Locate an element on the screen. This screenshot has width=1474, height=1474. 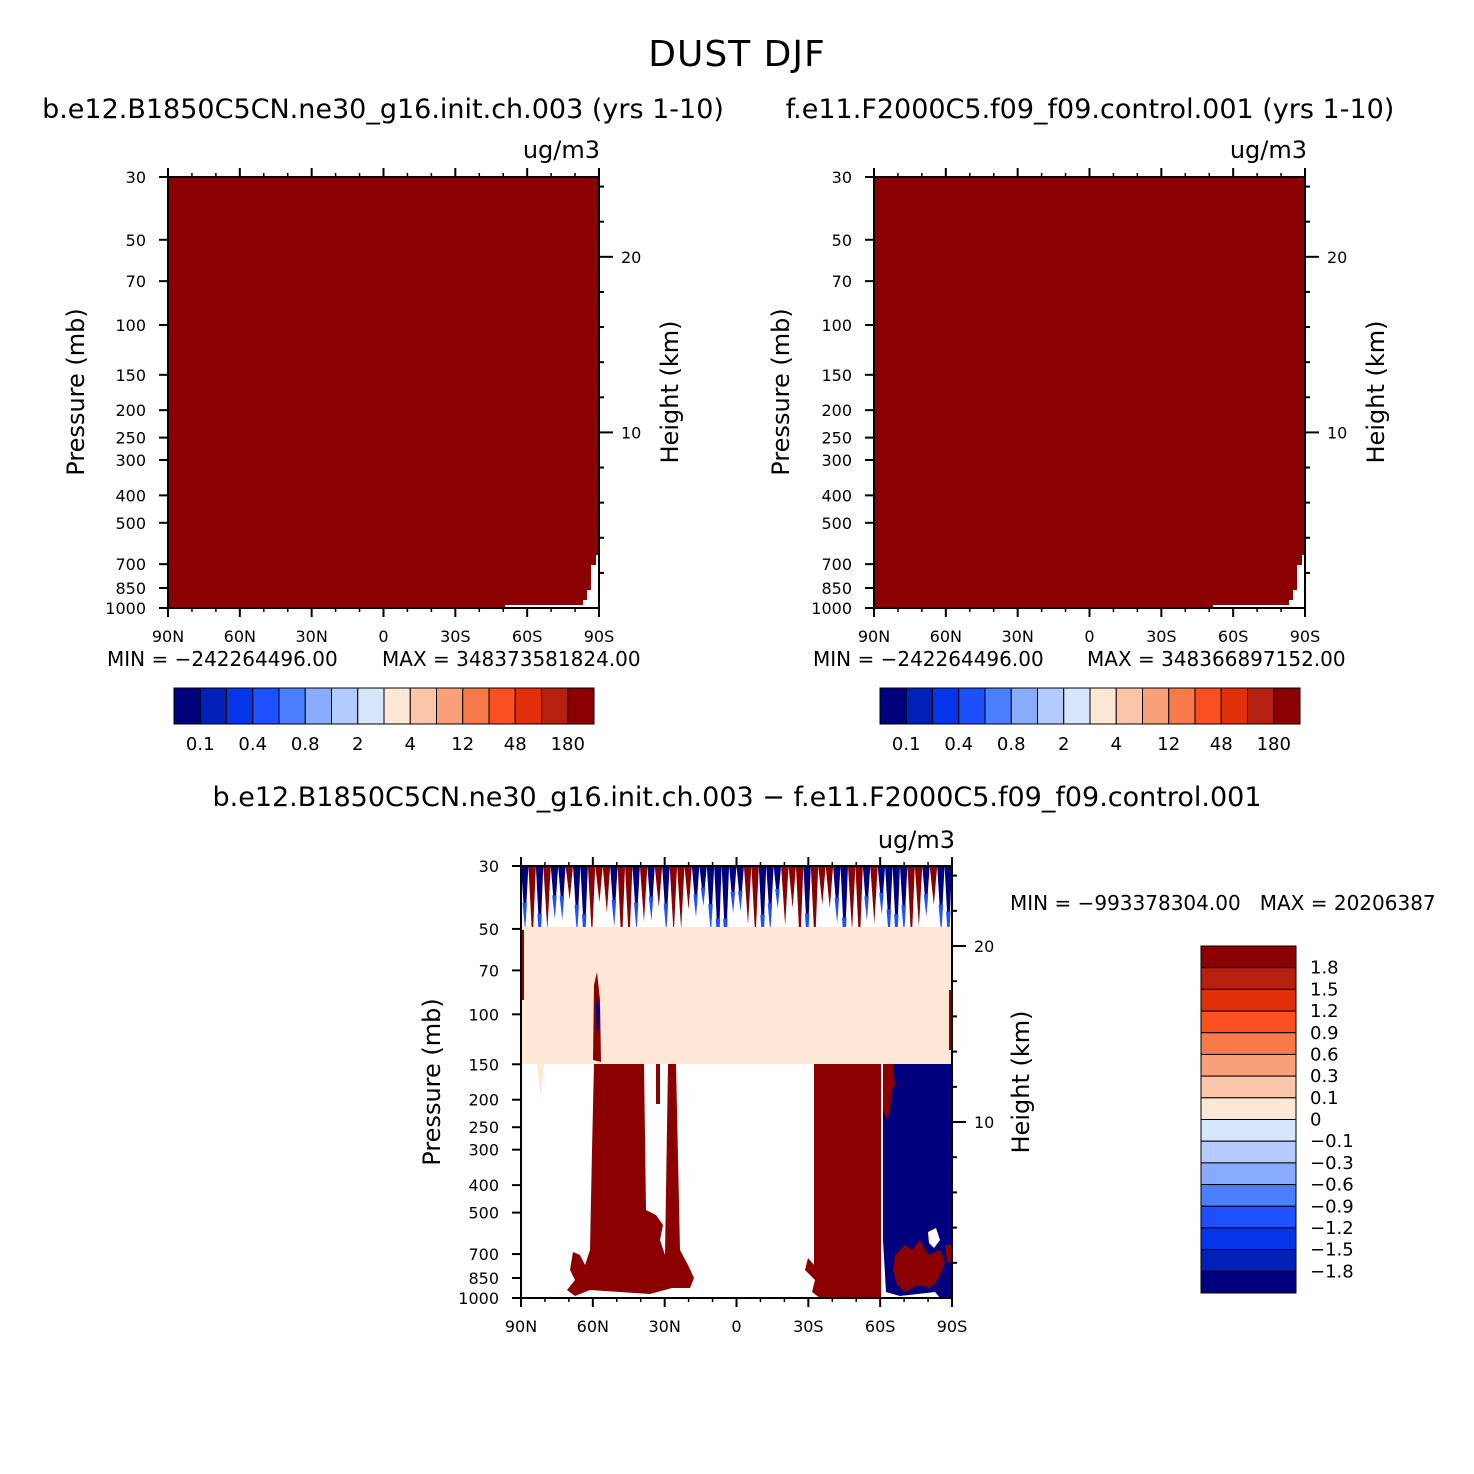
y-tick-label: 50 is located at coordinates (842, 240).